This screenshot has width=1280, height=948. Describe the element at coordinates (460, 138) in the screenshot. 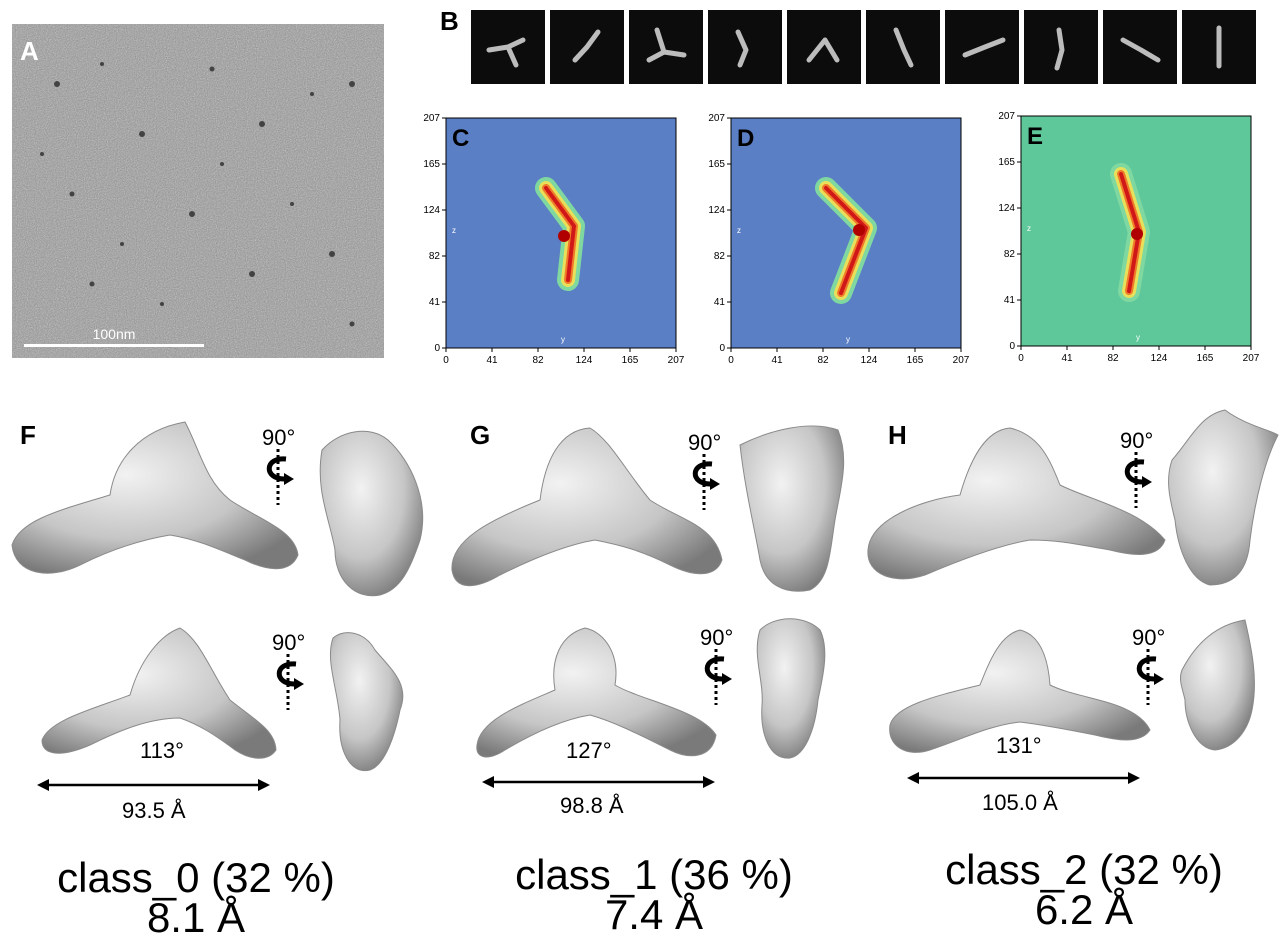

I see `panel-label-c: C` at that location.